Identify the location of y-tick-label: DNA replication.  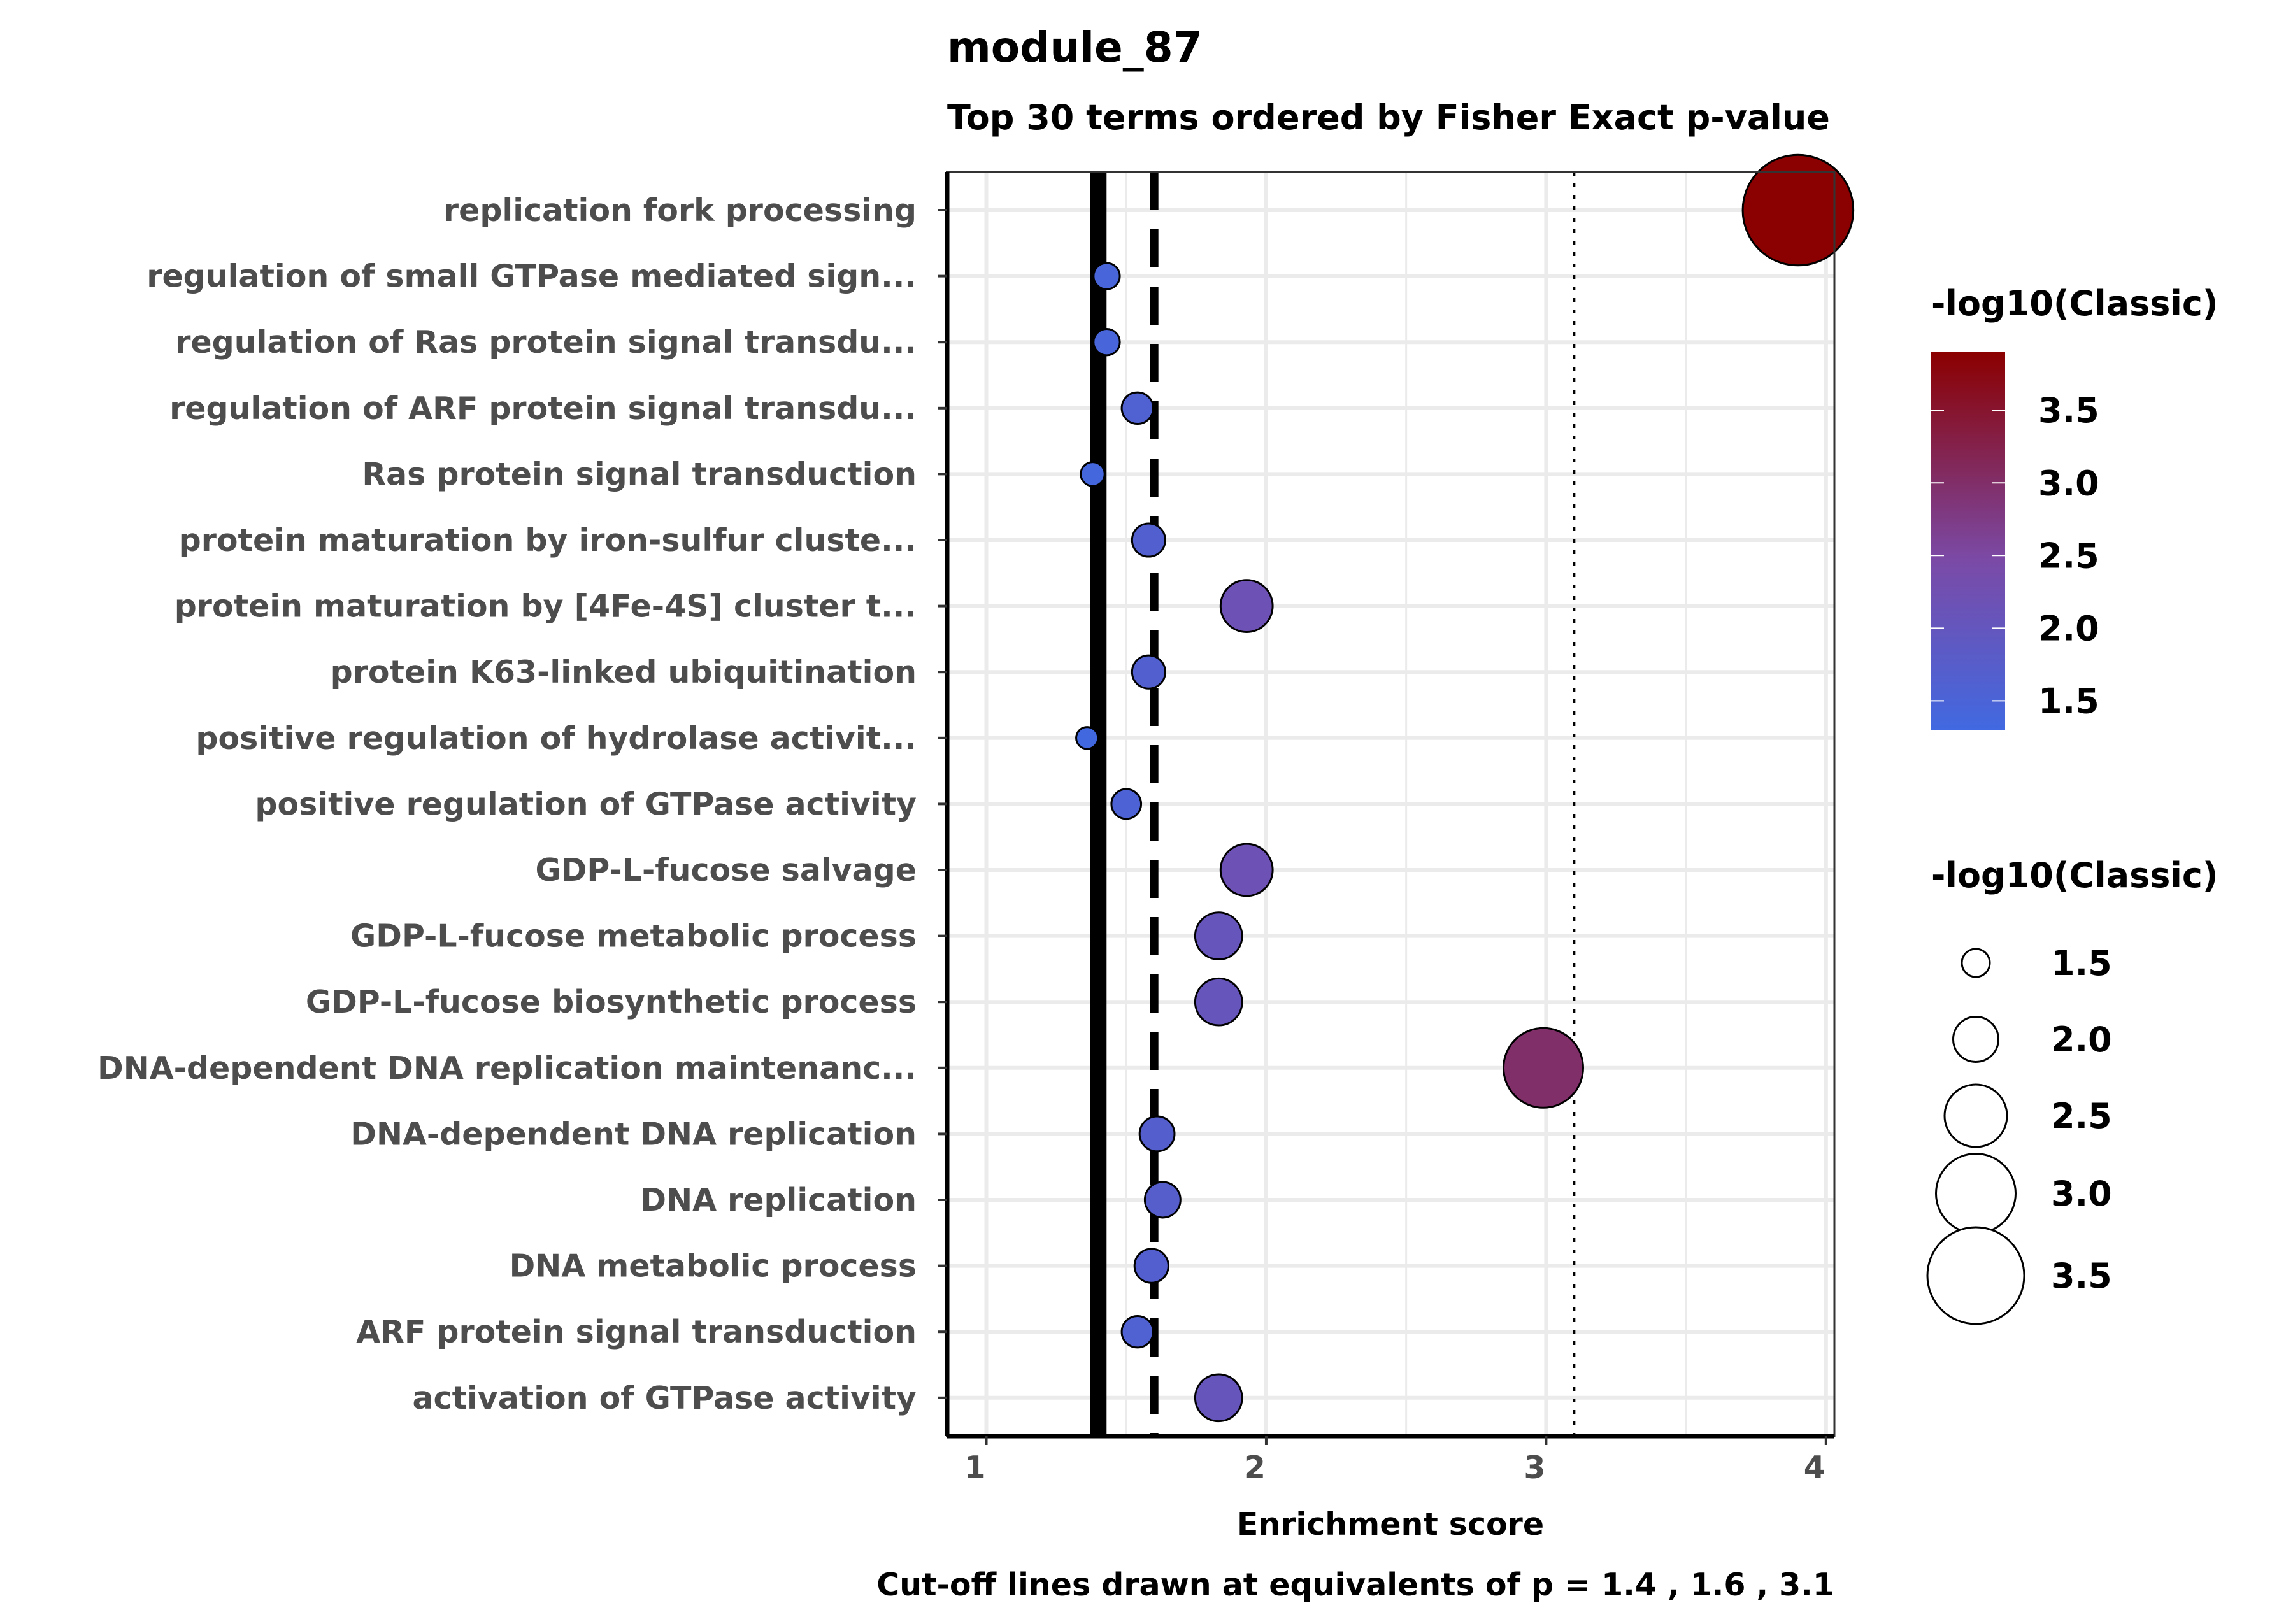
(778, 1200).